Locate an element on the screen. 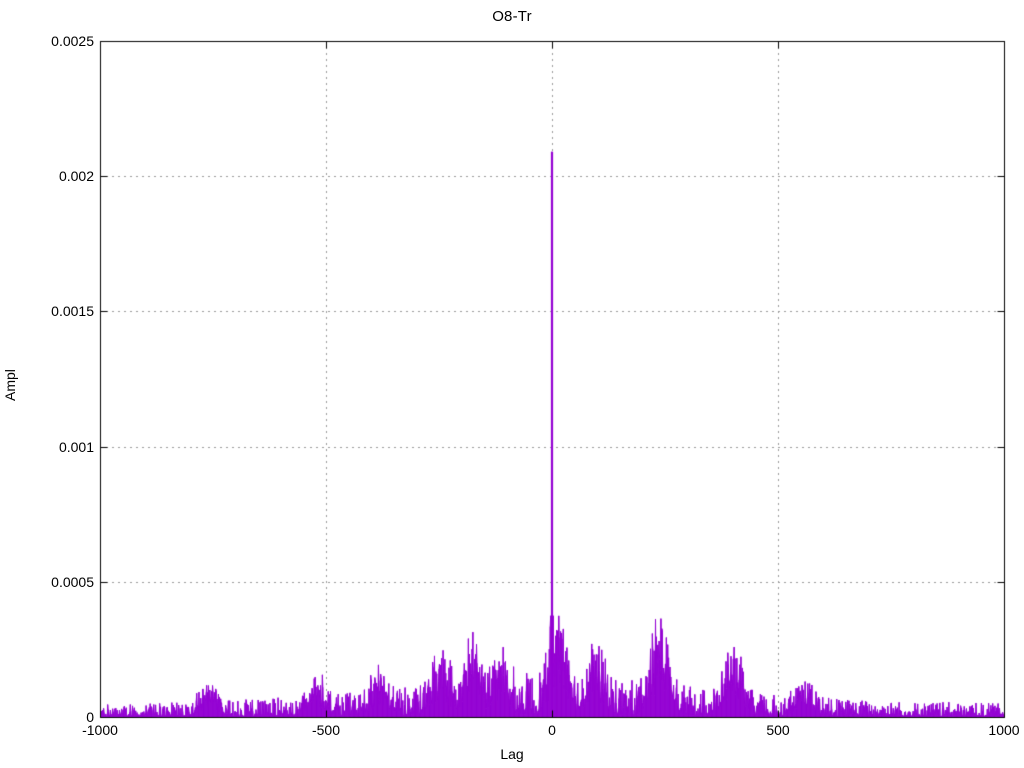 The width and height of the screenshot is (1024, 768). x-tick-label: -1000 is located at coordinates (100, 730).